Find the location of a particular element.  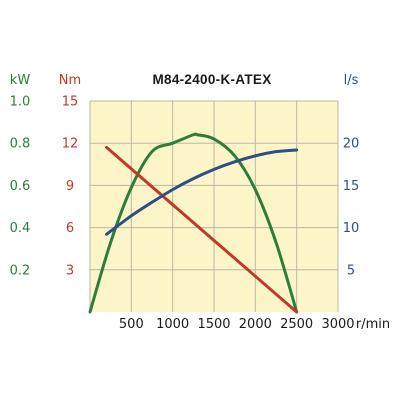

chart-title: M84-2400-K-ATEX is located at coordinates (211, 79).